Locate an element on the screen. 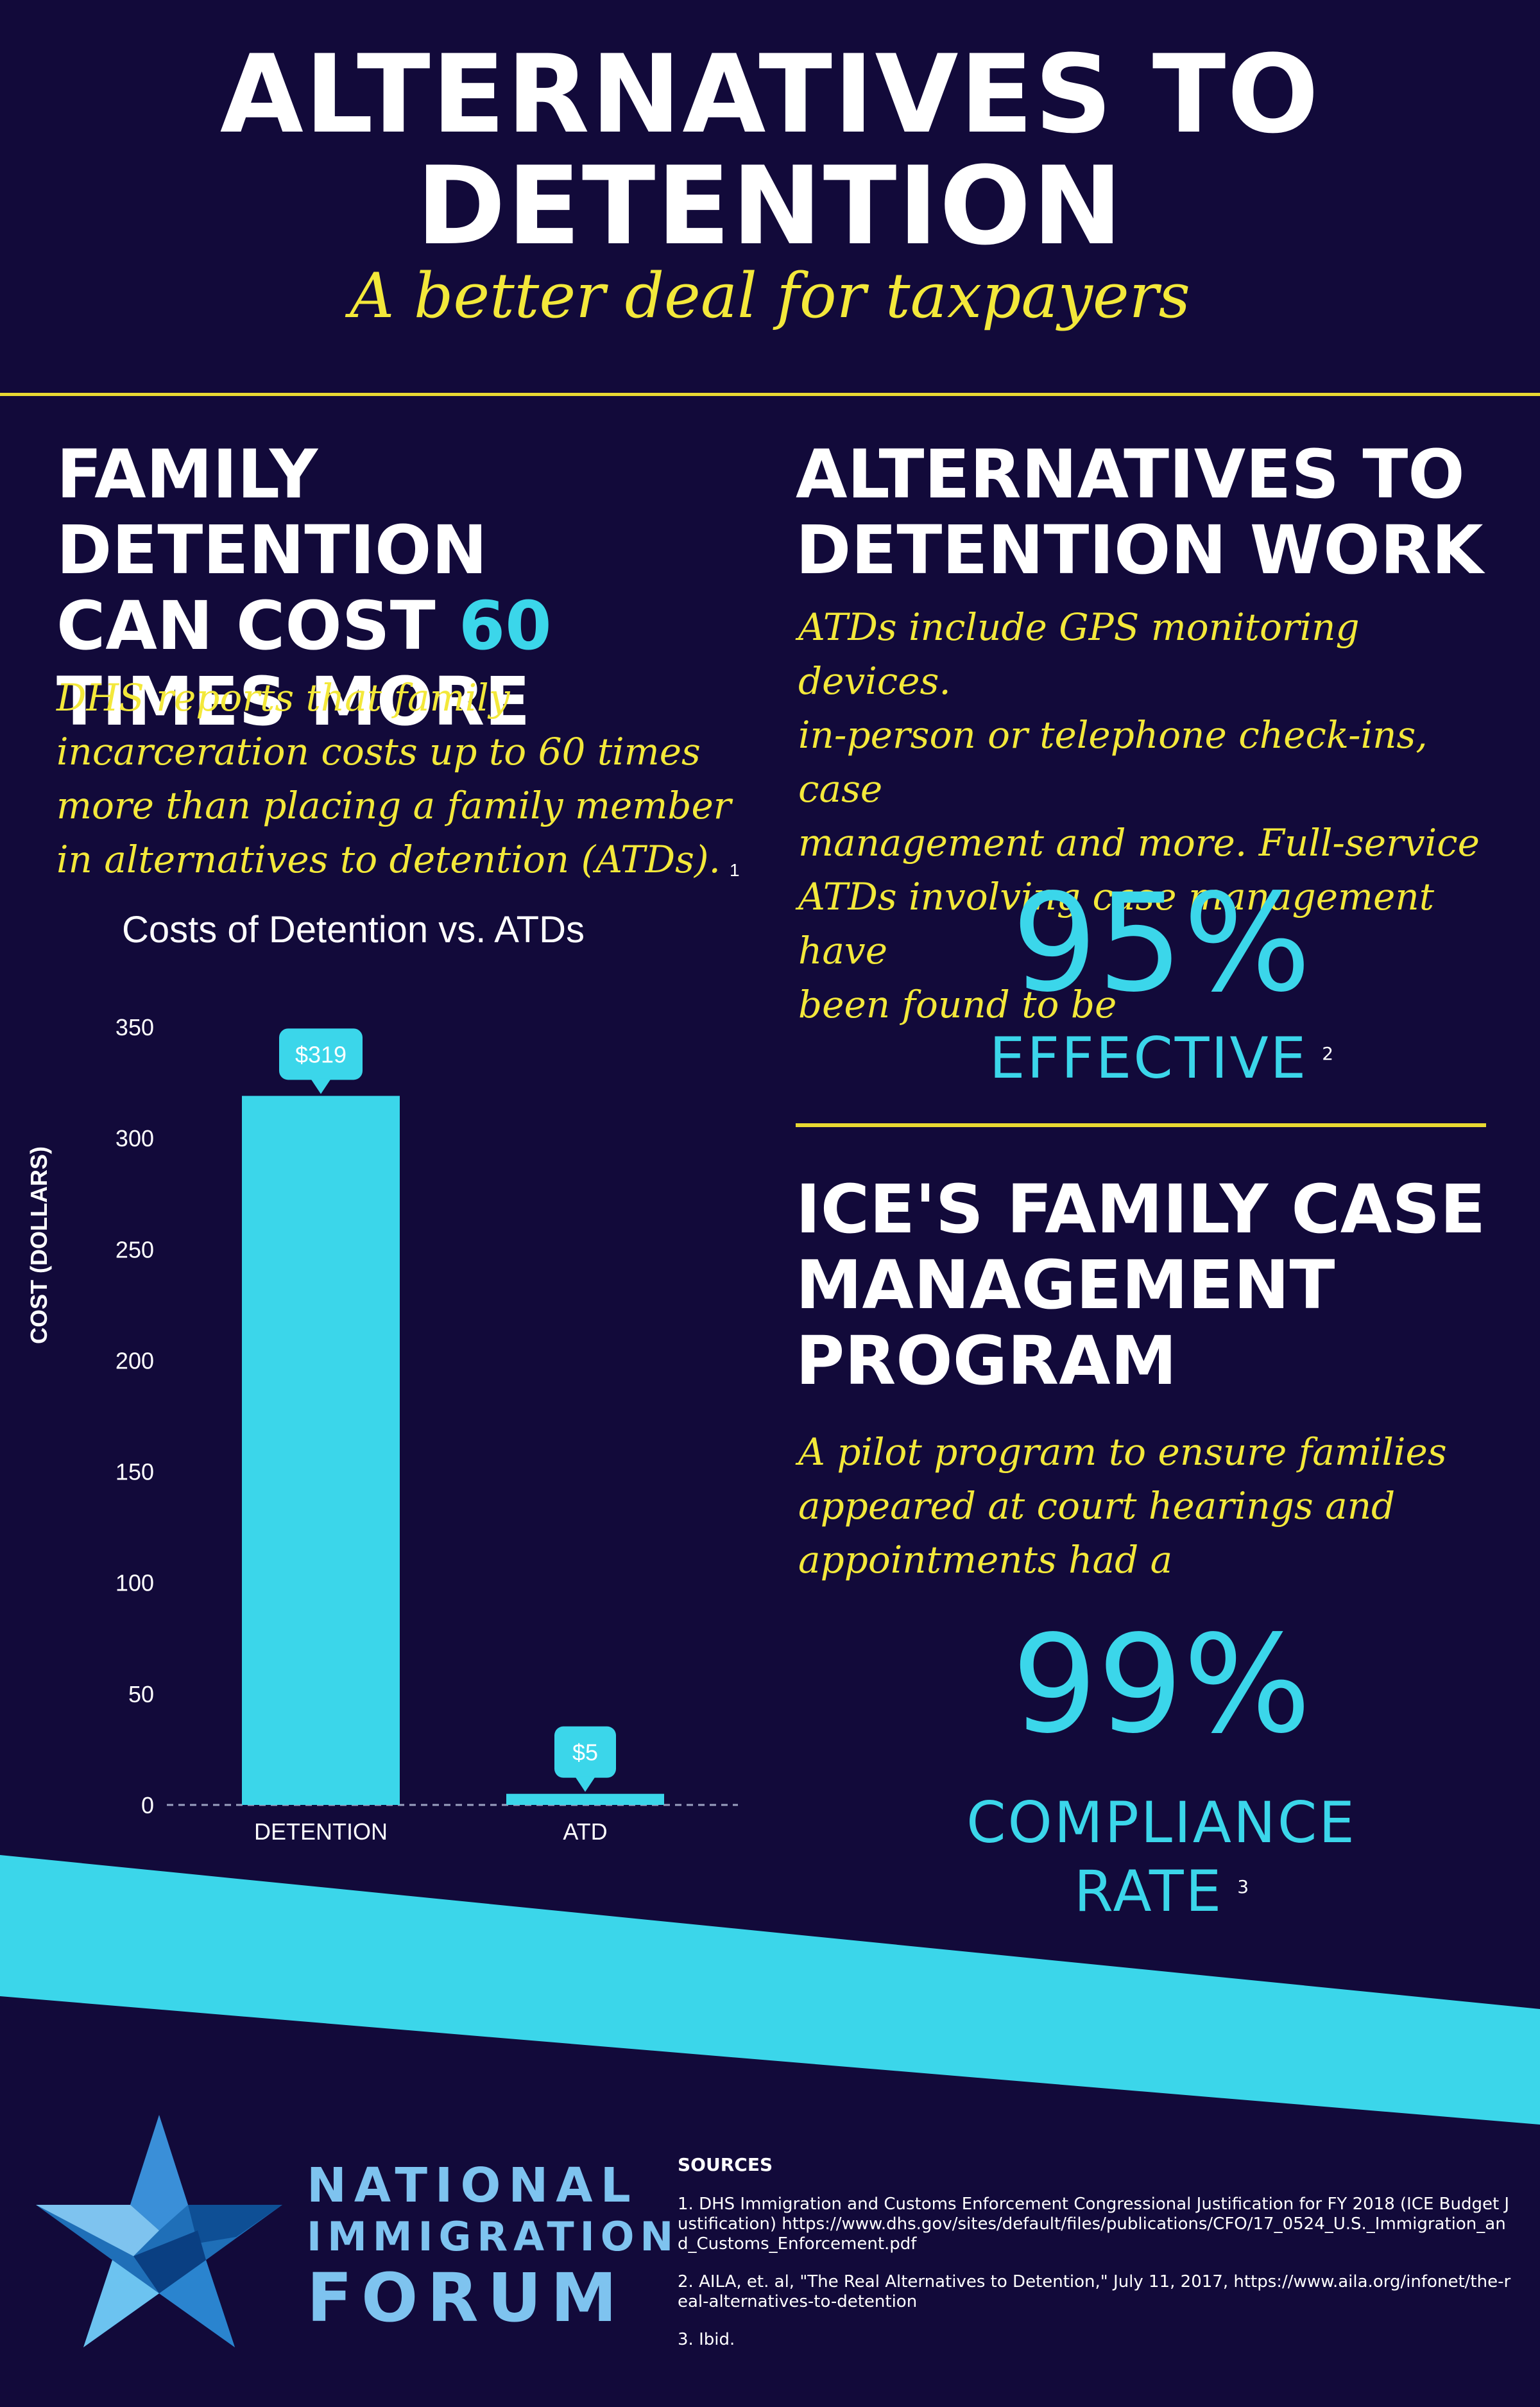 This screenshot has height=2407, width=1540. org-name: NATIONAL IMMIGRATION FORUM is located at coordinates (493, 2247).